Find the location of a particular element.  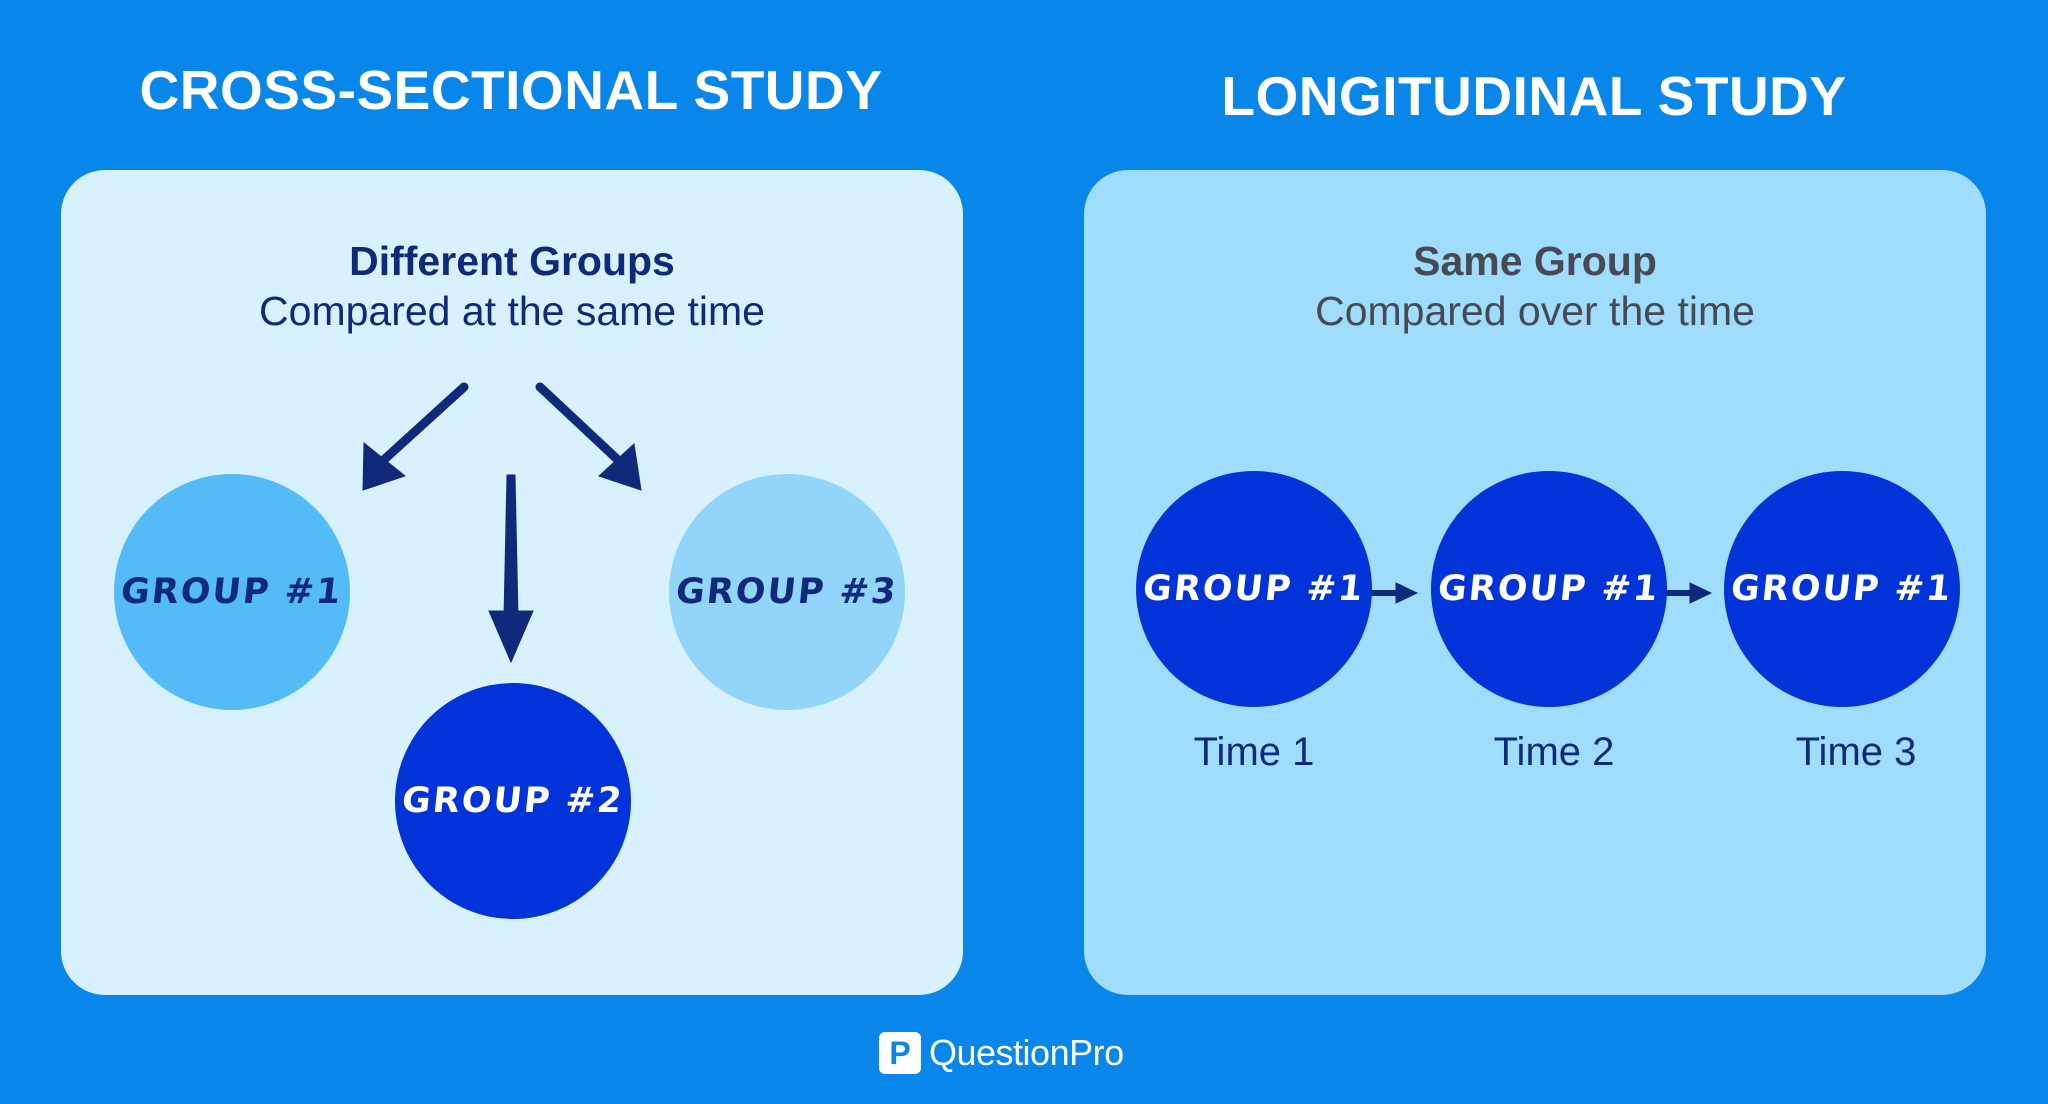

stage-1-label: GROUP #1 is located at coordinates (1254, 589).